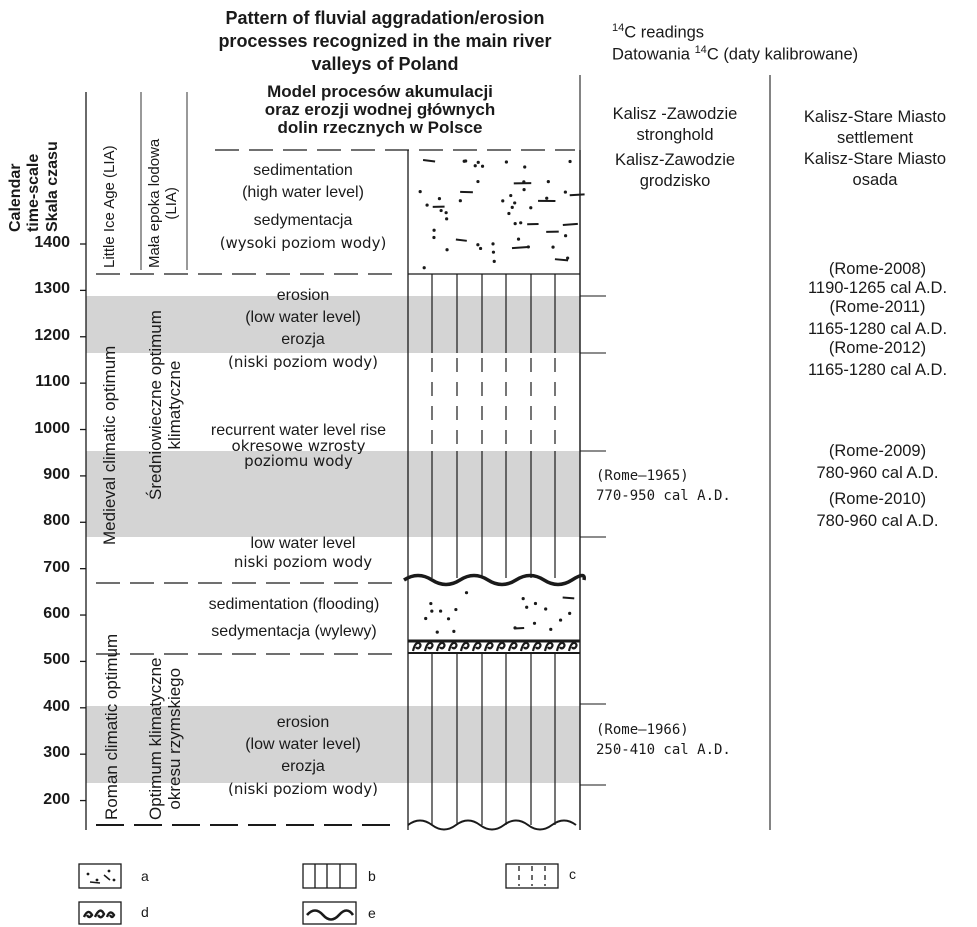 The width and height of the screenshot is (977, 927). Describe the element at coordinates (877, 521) in the screenshot. I see `date-rome-2010-range: 780-960 cal A.D.` at that location.